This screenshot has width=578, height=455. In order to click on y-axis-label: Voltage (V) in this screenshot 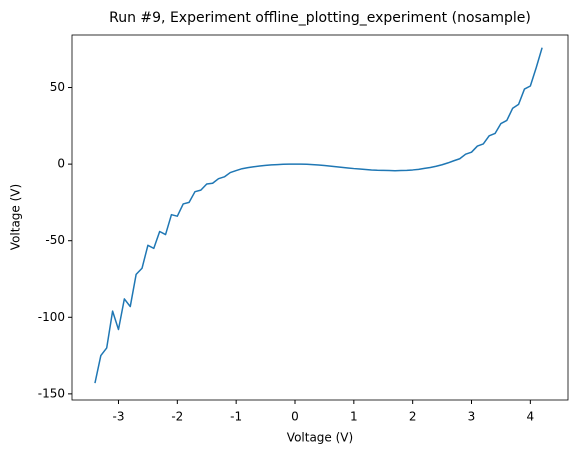, I will do `click(16, 217)`.